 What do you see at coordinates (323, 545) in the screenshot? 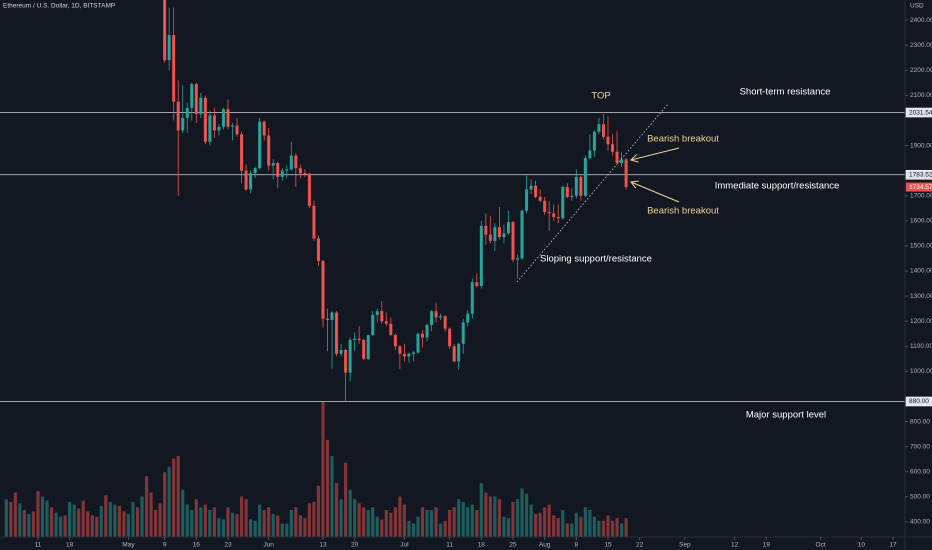
I see `x-tick-label: 13` at bounding box center [323, 545].